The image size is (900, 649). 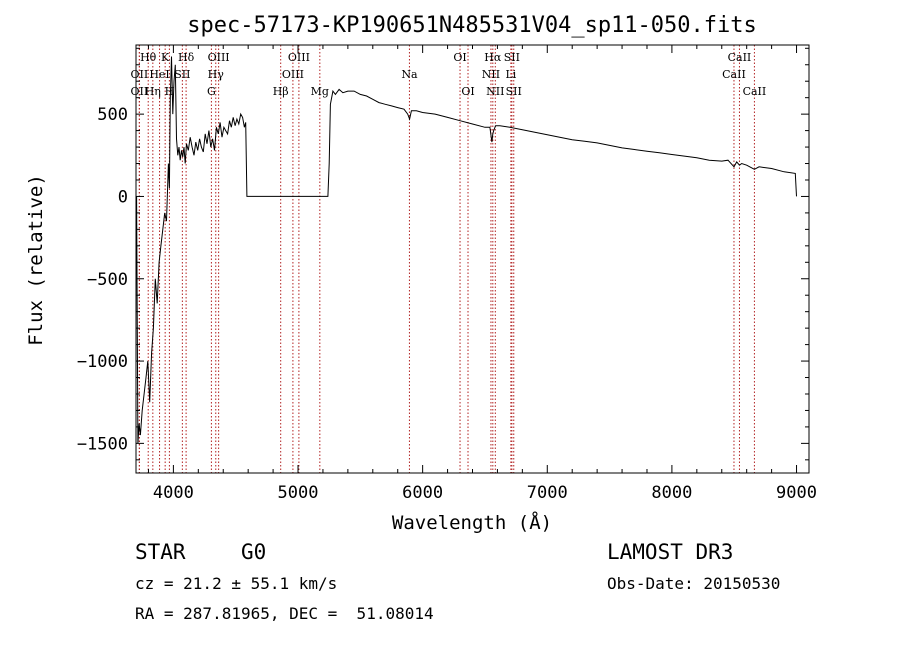 I want to click on line-label-1: OII, so click(x=140, y=91).